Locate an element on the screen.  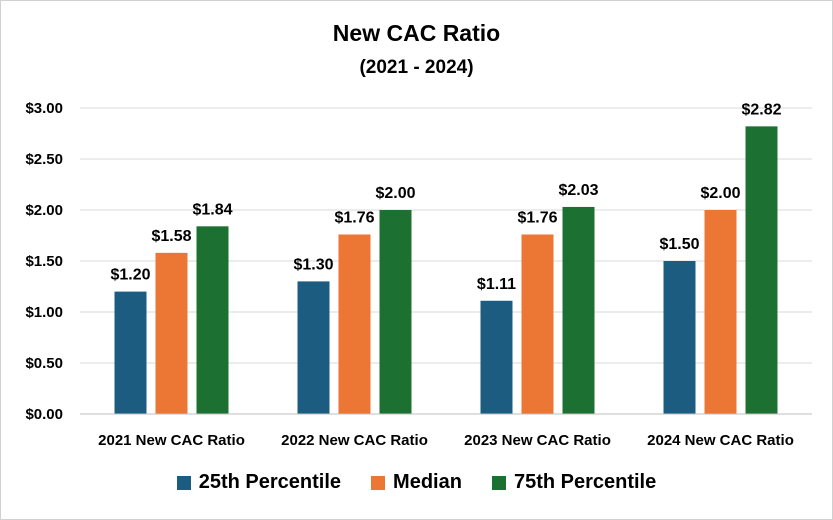
x-tick-label: 2022 New CAC Ratio is located at coordinates (354, 440).